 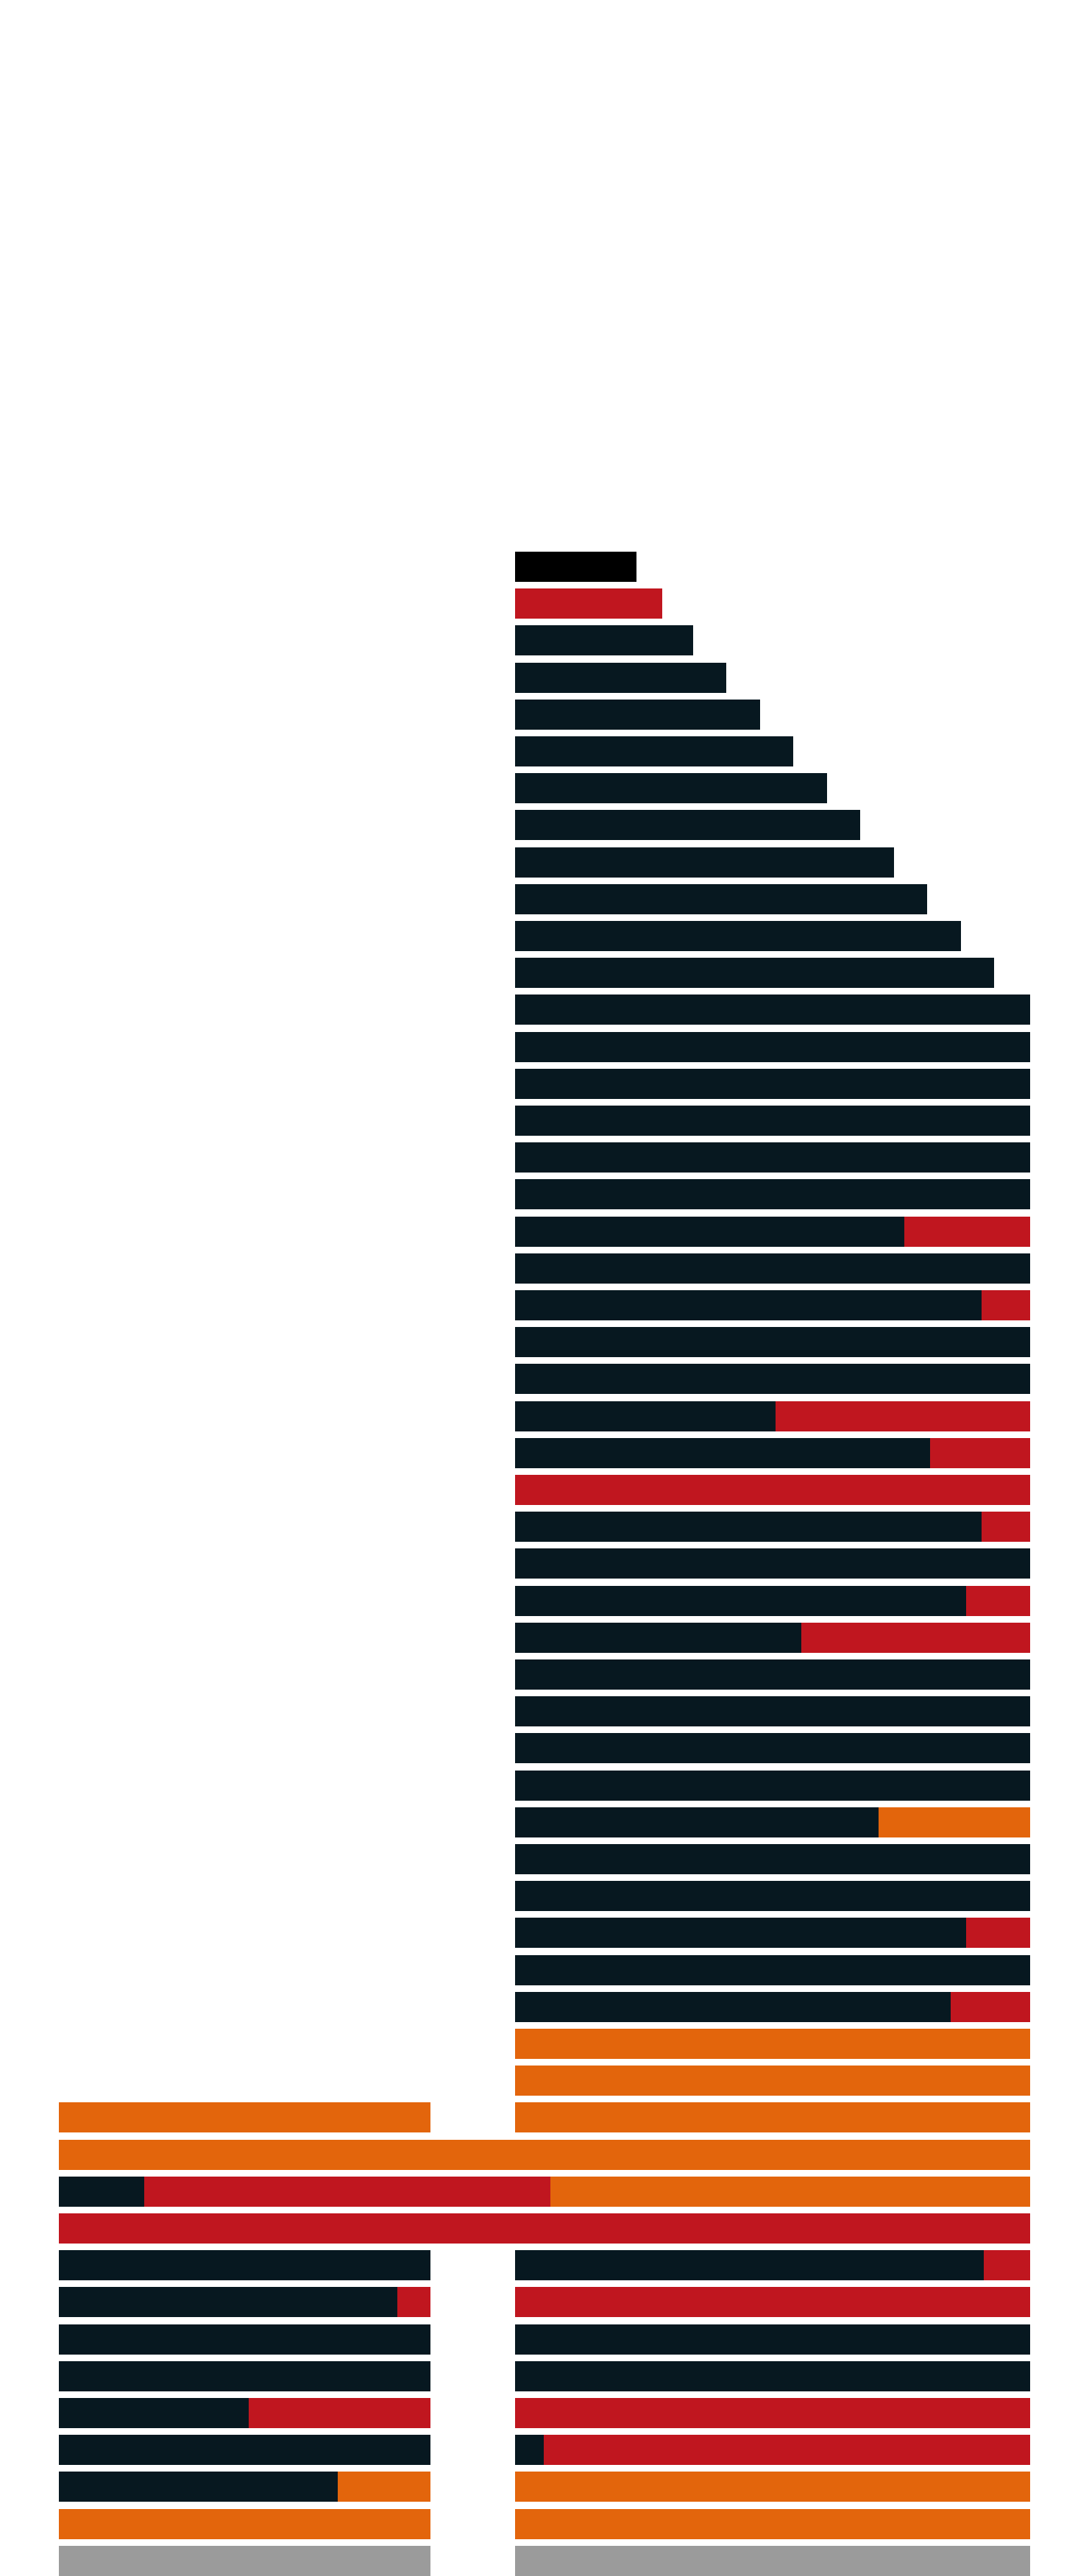 I want to click on podium-floor-segment-orange, so click(x=544, y=2154).